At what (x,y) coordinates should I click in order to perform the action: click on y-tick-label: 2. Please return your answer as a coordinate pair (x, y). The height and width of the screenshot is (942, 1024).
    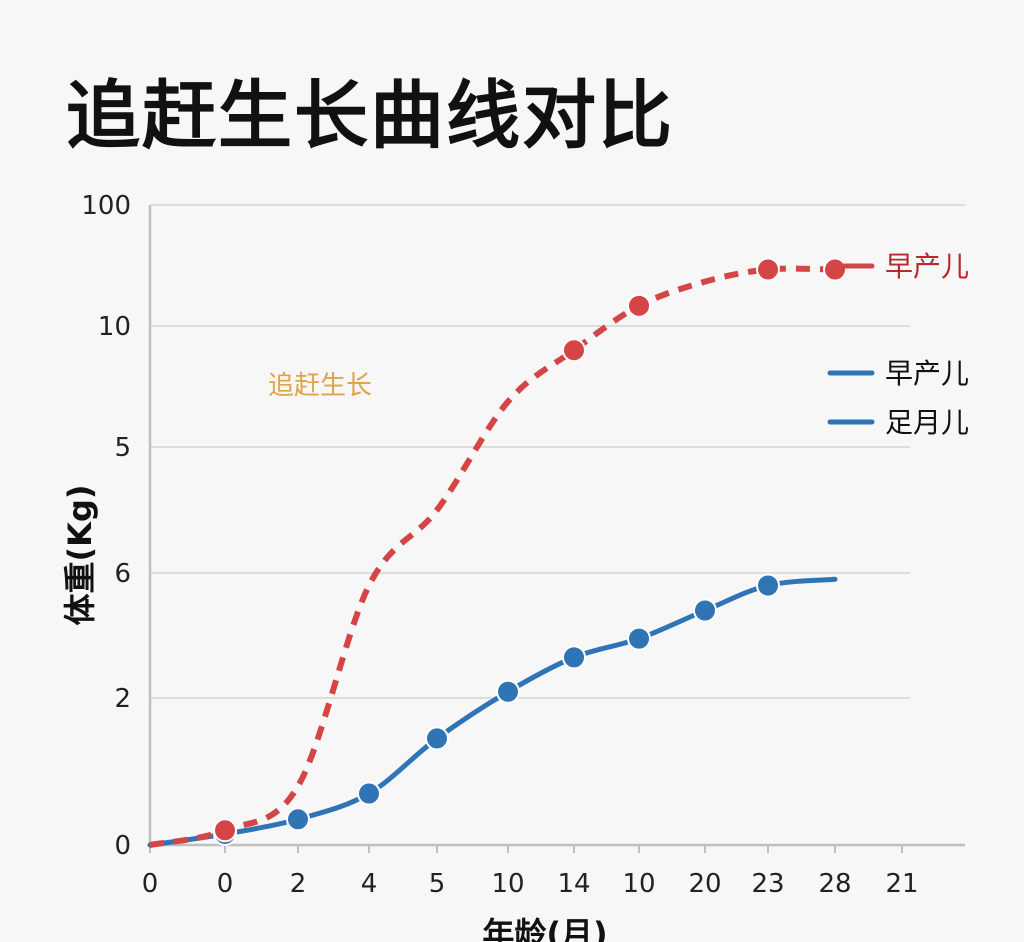
    Looking at the image, I should click on (122, 699).